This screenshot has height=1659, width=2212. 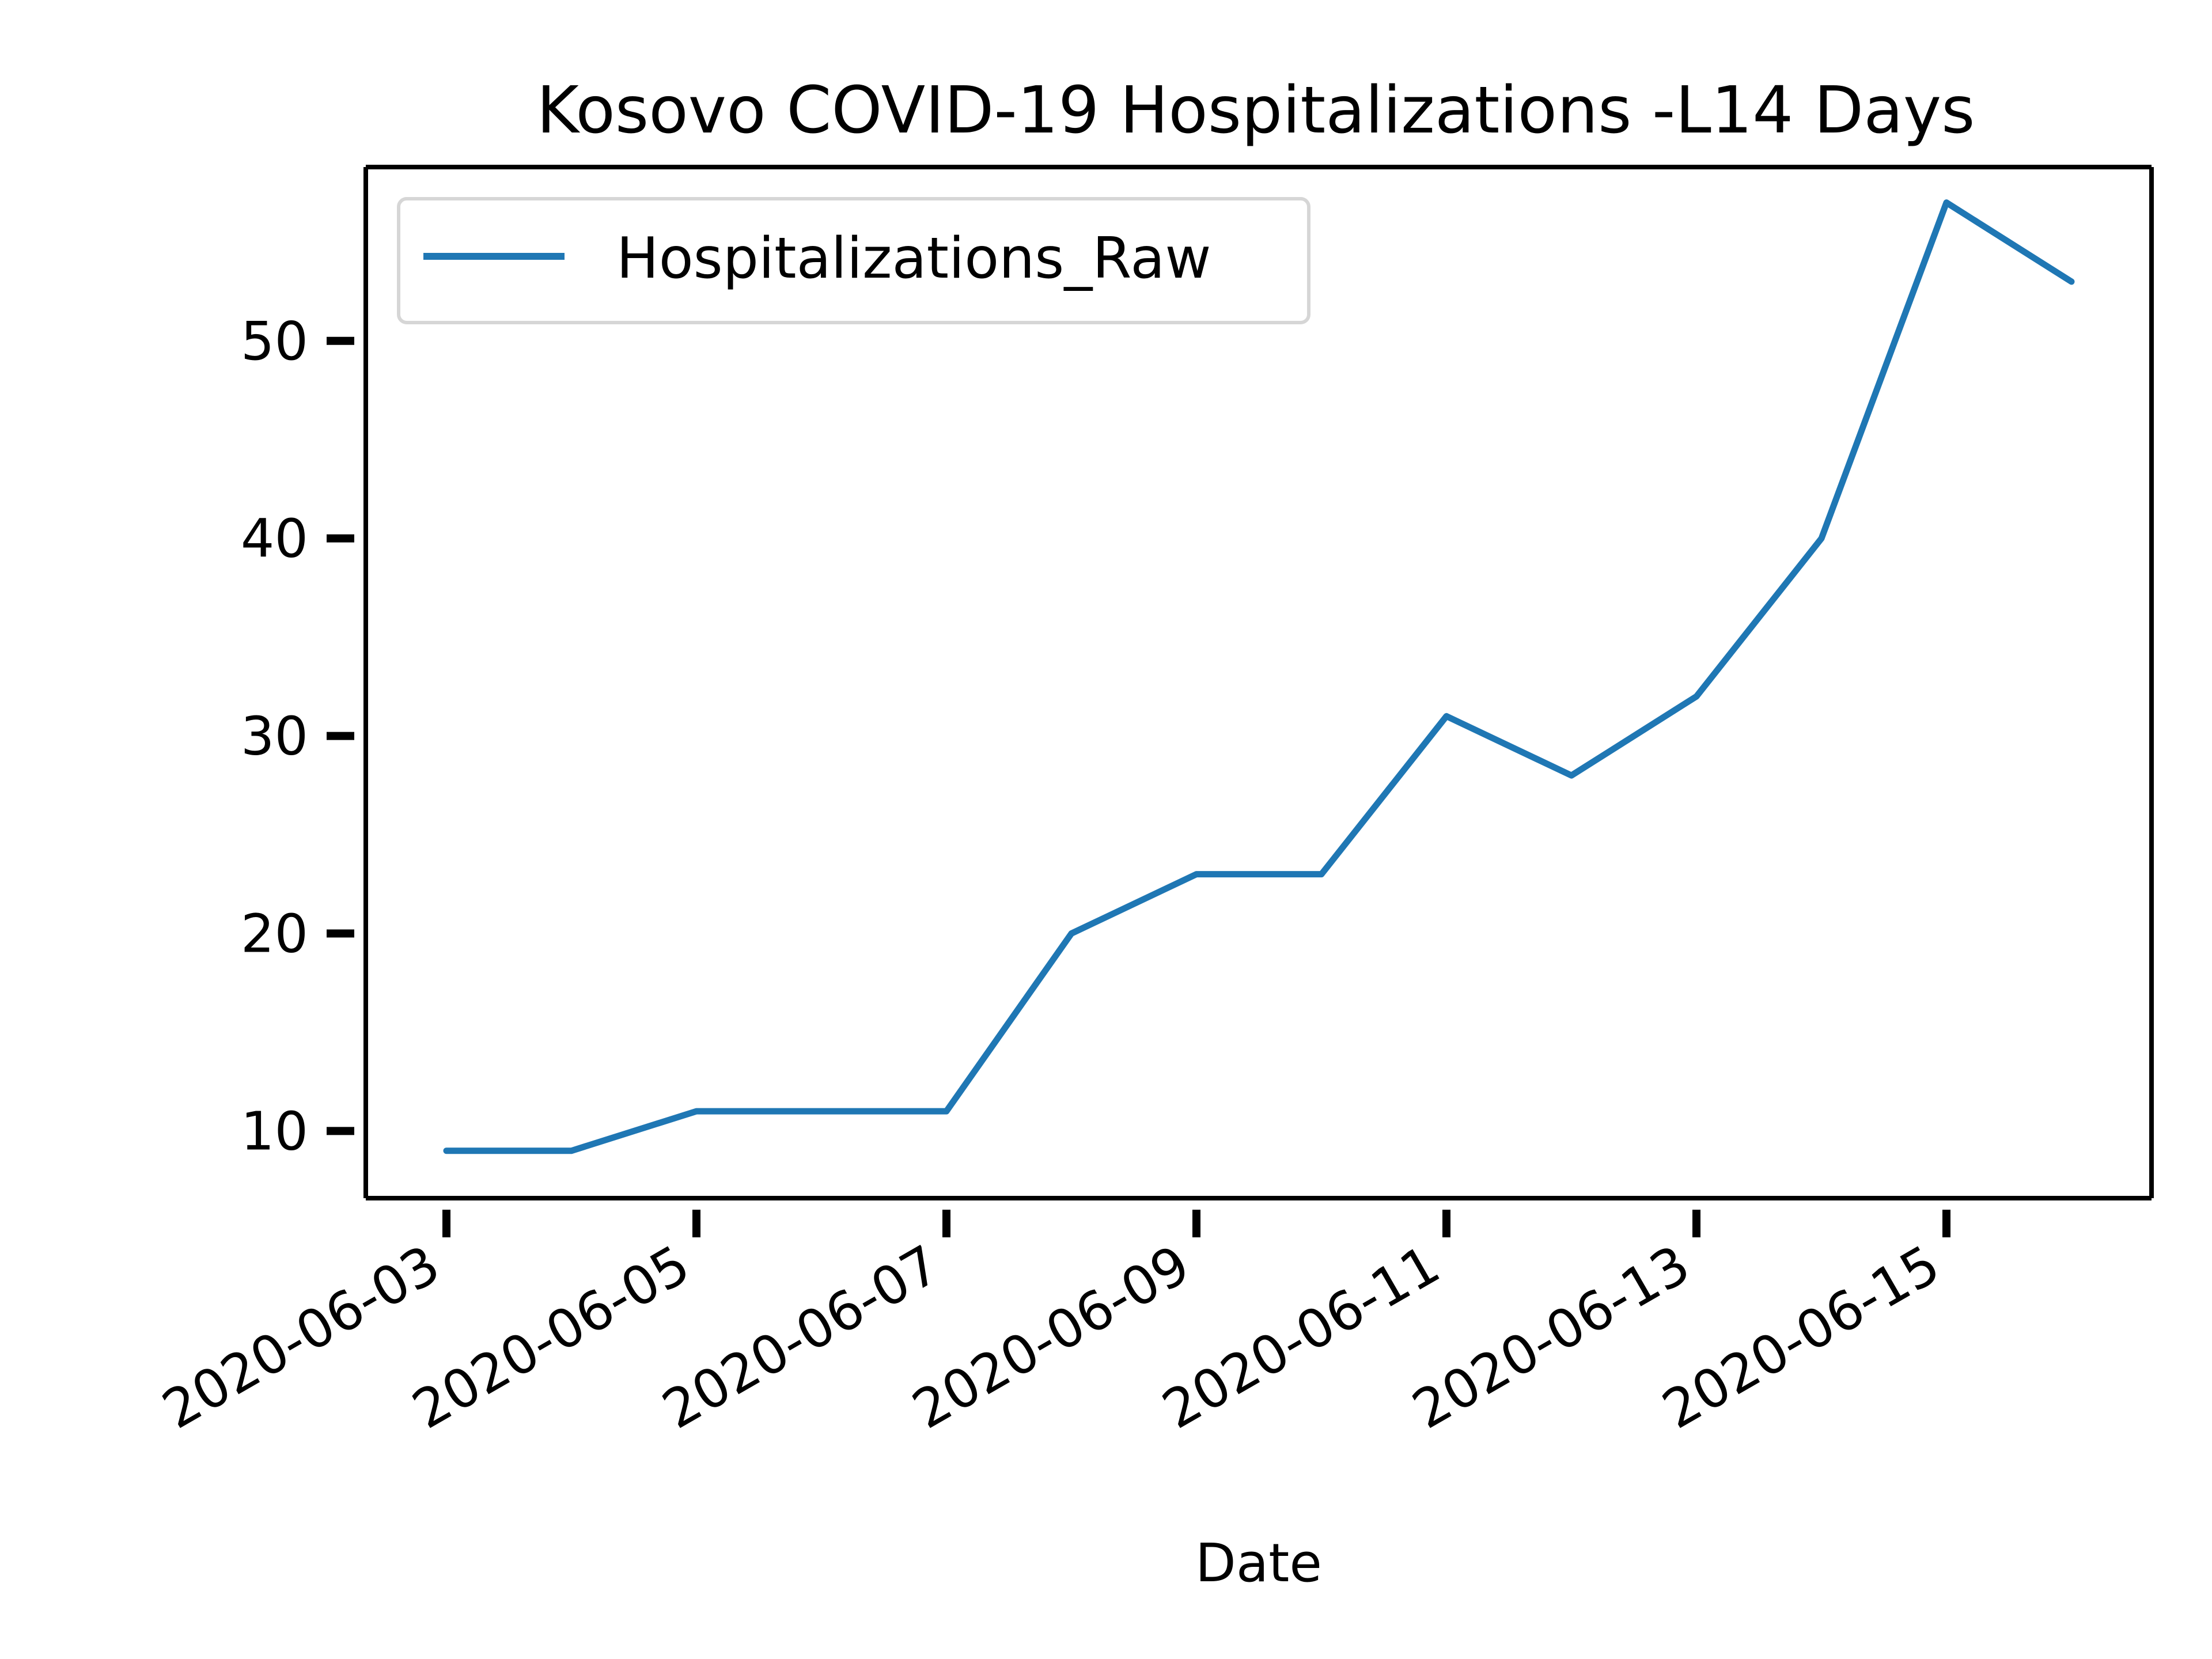 What do you see at coordinates (274, 933) in the screenshot?
I see `y-tick-label: 20` at bounding box center [274, 933].